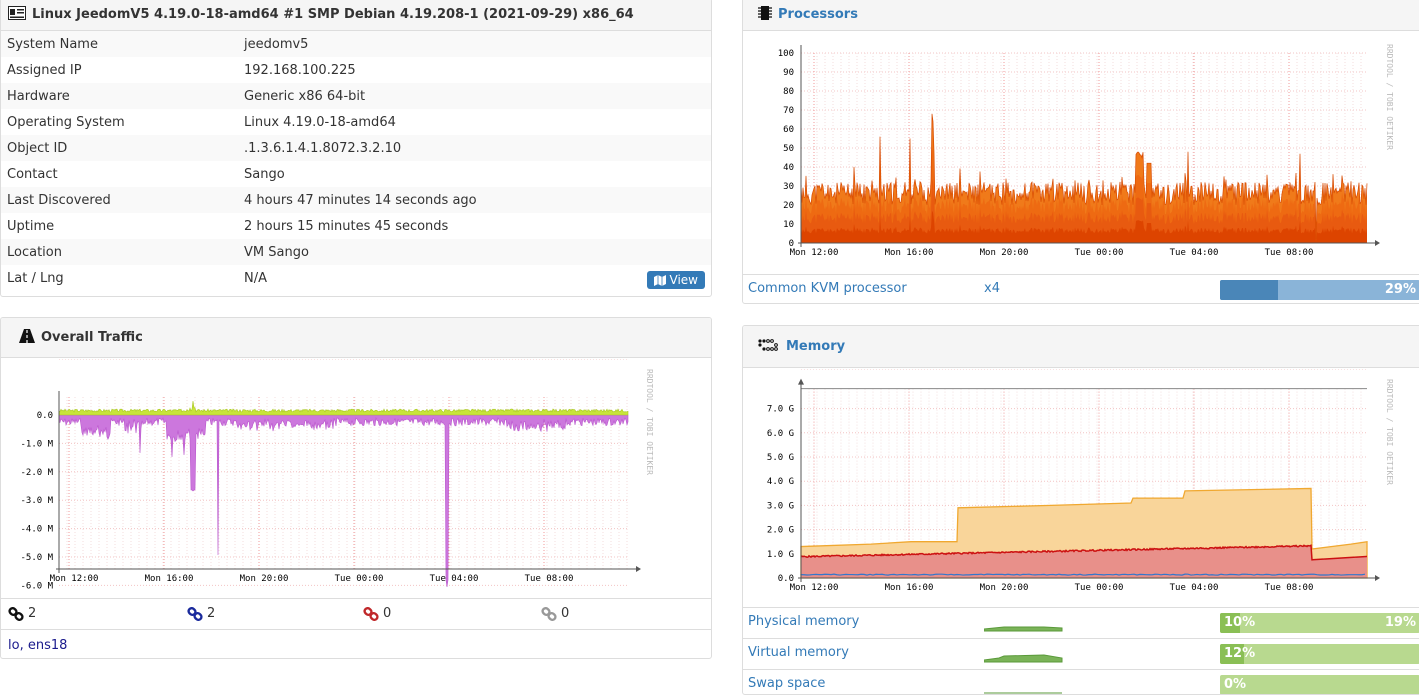 The image size is (1419, 695). Describe the element at coordinates (356, 174) in the screenshot. I see `device-info-row: Contact Sango` at that location.